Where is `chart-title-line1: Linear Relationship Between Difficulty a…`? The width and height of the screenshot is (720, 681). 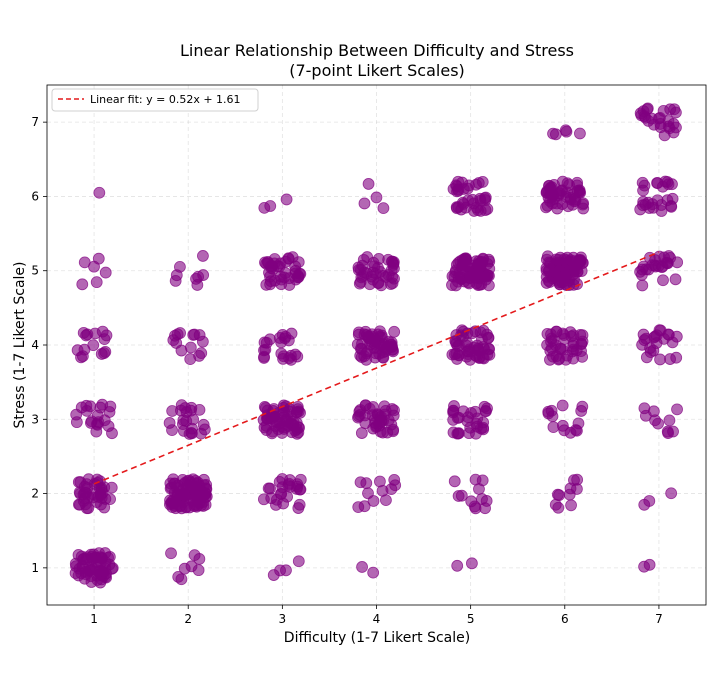 chart-title-line1: Linear Relationship Between Difficulty a… is located at coordinates (377, 50).